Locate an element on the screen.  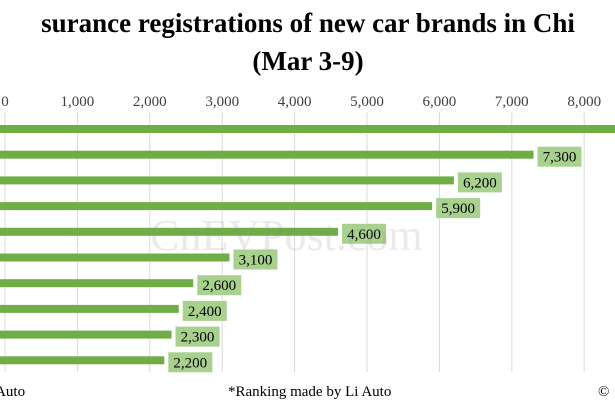
data-label-text: 5,900 is located at coordinates (458, 209).